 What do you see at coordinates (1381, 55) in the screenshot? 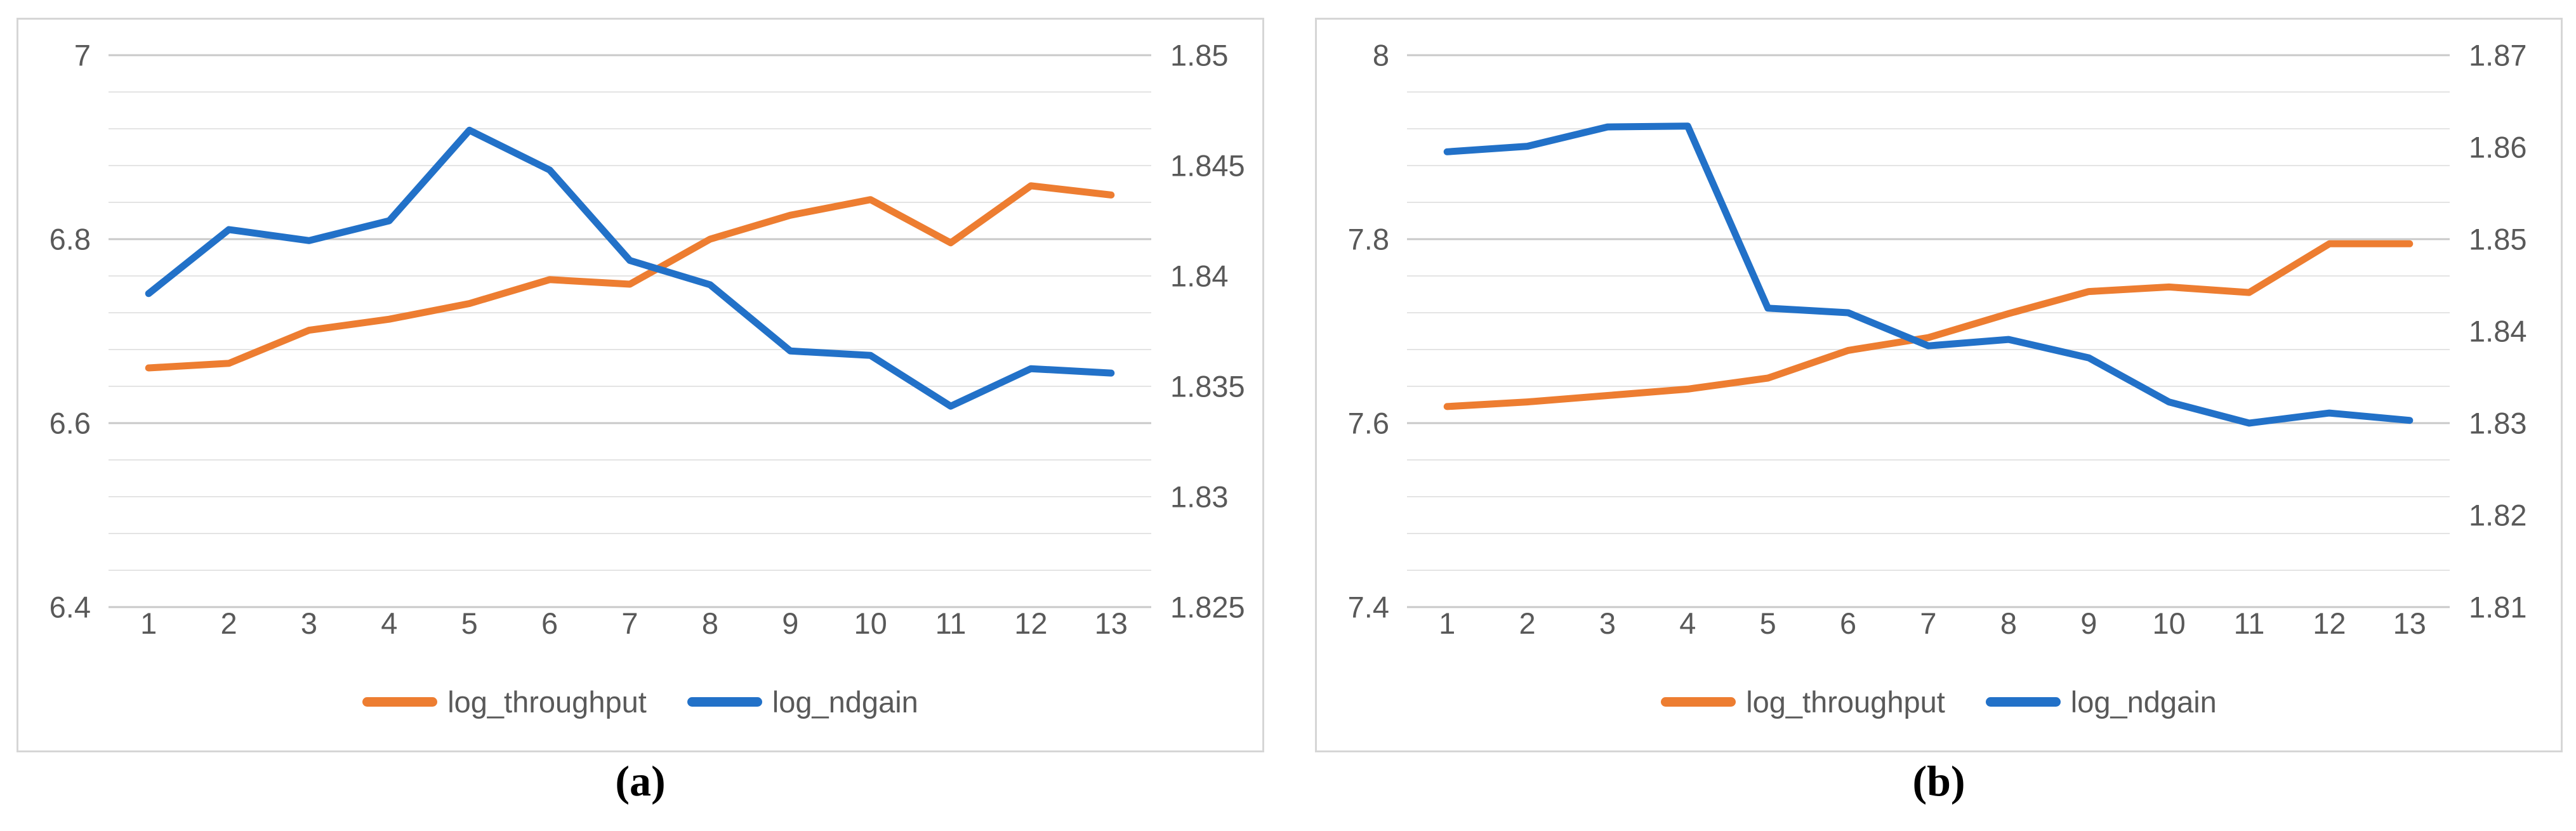
I see `left-axis-tick-label: 8` at bounding box center [1381, 55].